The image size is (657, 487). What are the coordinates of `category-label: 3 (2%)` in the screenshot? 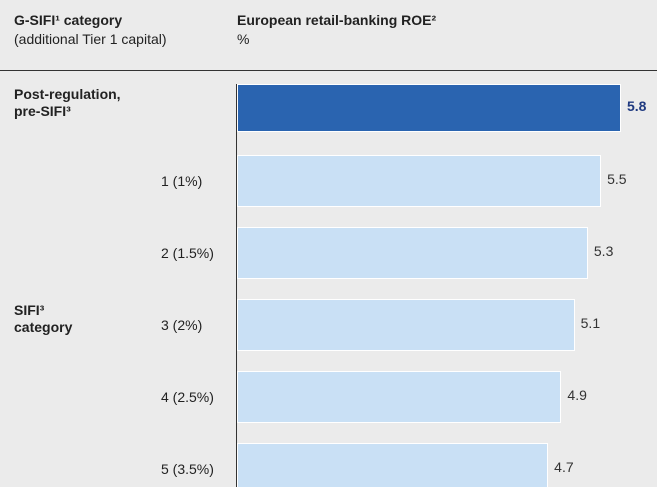 It's located at (182, 325).